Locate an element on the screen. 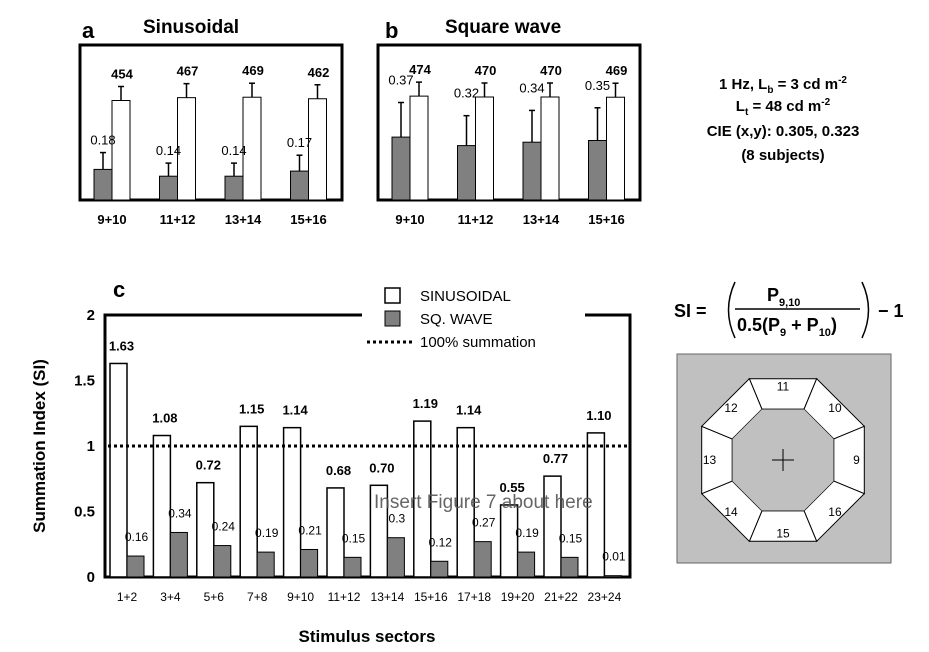 This screenshot has height=652, width=929. formula-tail: − 1 is located at coordinates (891, 311).